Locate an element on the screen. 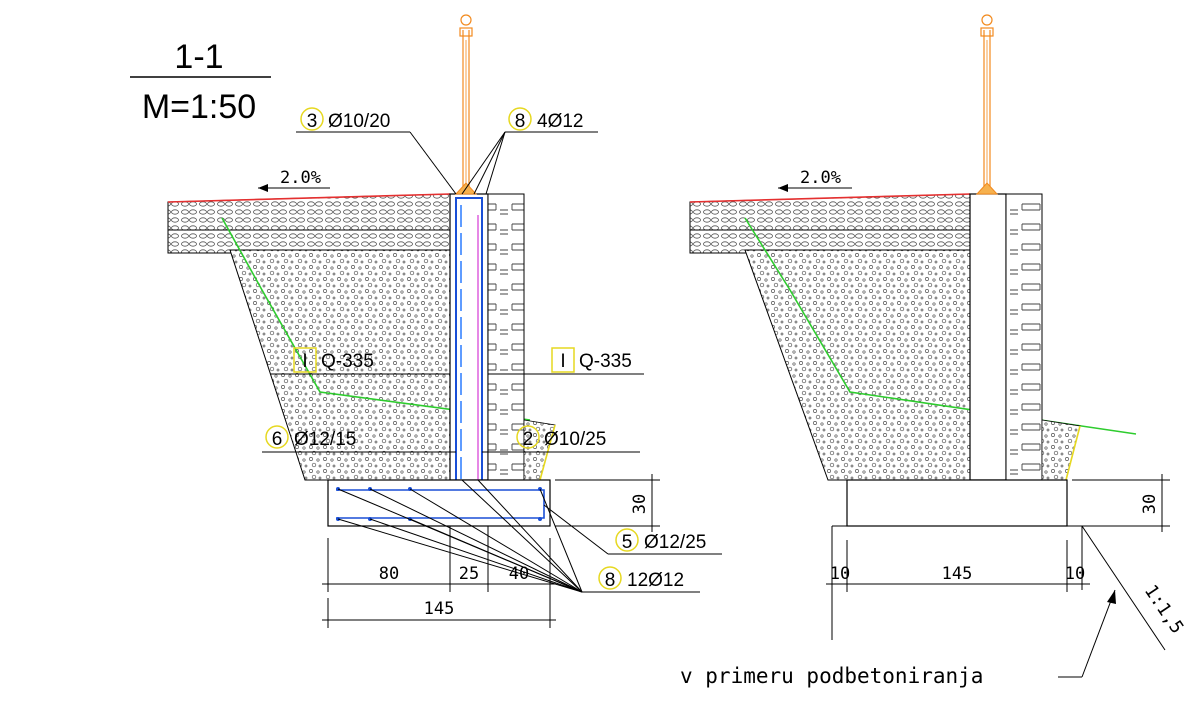  callout-3: 3 Ø10/20 is located at coordinates (376, 151).